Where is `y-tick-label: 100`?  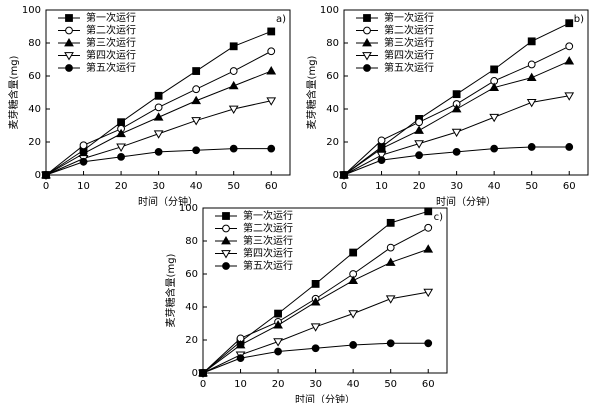
y-tick-label: 100 is located at coordinates (329, 10).